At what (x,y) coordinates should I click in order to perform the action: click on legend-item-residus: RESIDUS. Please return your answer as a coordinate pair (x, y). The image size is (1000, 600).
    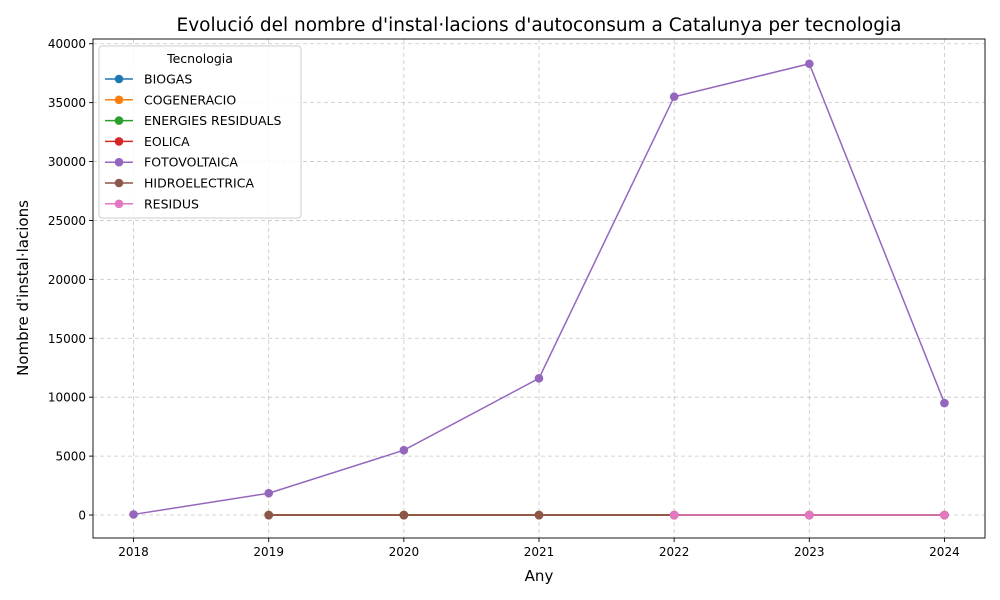
    Looking at the image, I should click on (152, 203).